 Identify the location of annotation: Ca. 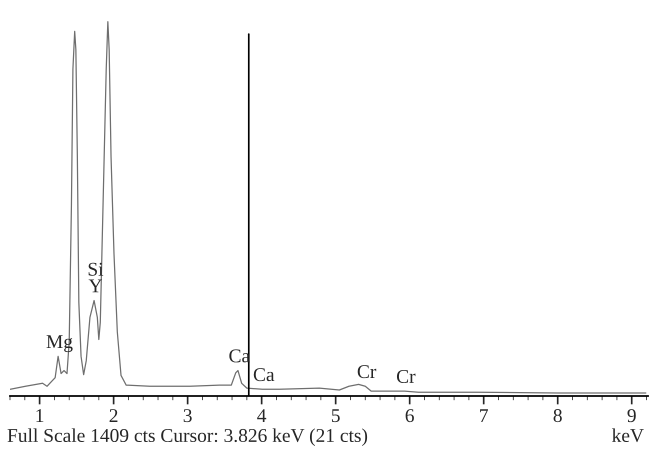
(264, 375).